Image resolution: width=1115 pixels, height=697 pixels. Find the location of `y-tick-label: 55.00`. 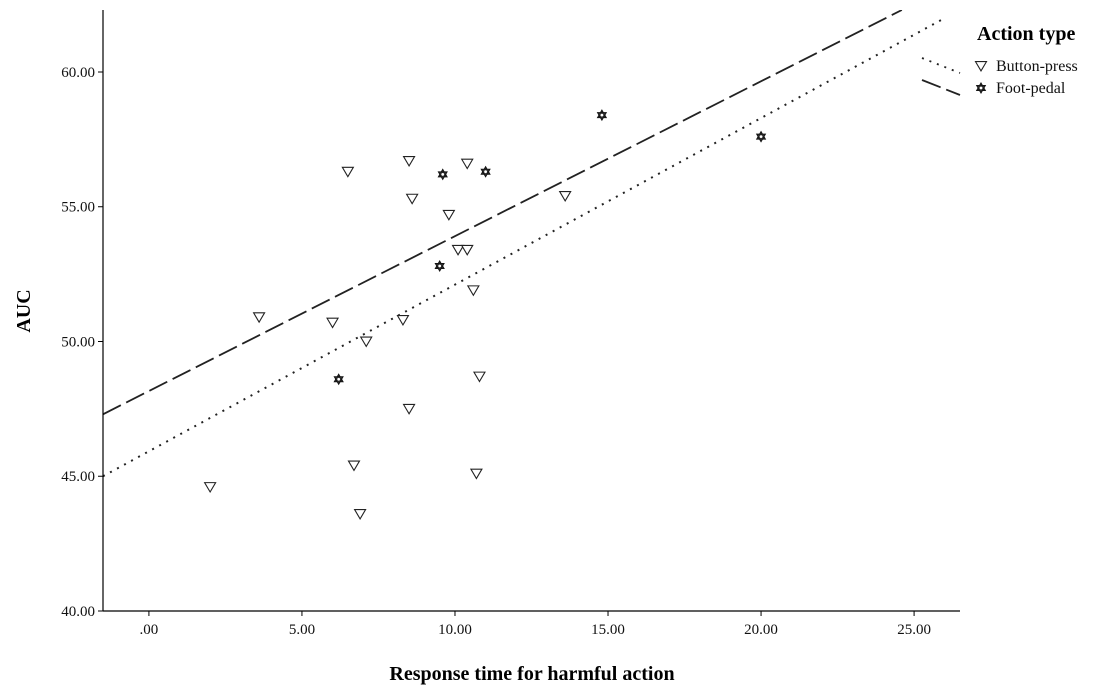

y-tick-label: 55.00 is located at coordinates (78, 208).